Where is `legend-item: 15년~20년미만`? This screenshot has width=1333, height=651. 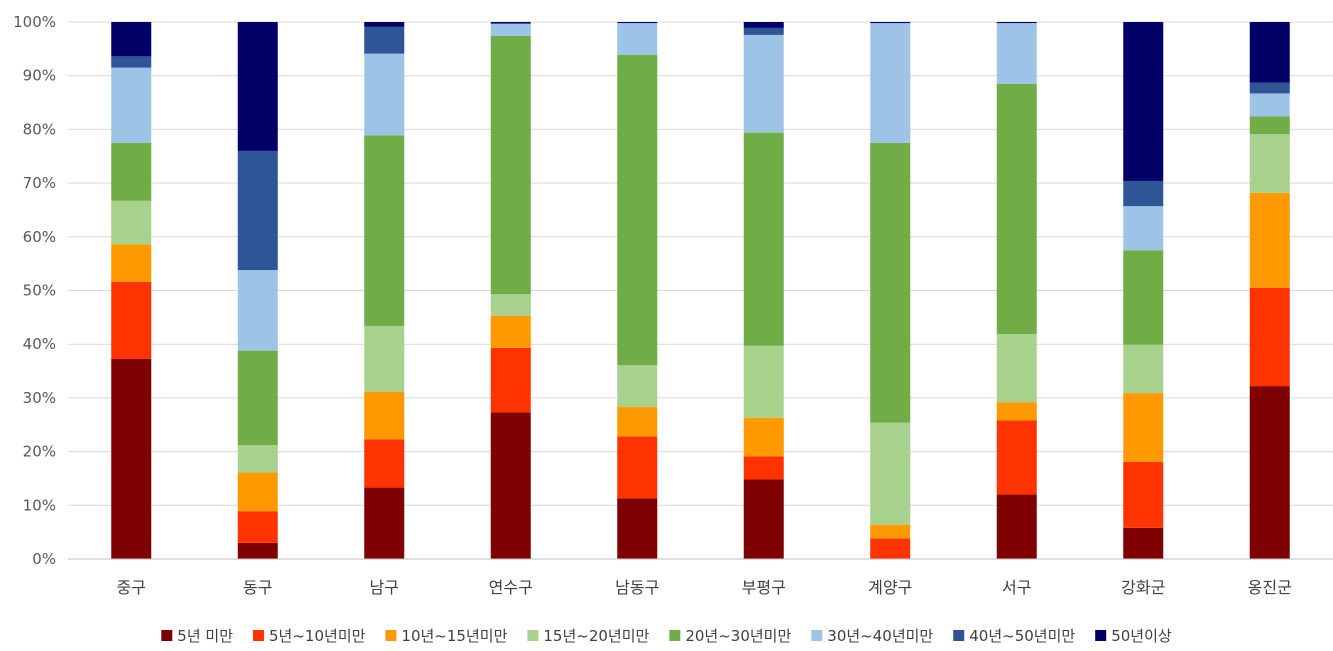
legend-item: 15년~20년미만 is located at coordinates (588, 636).